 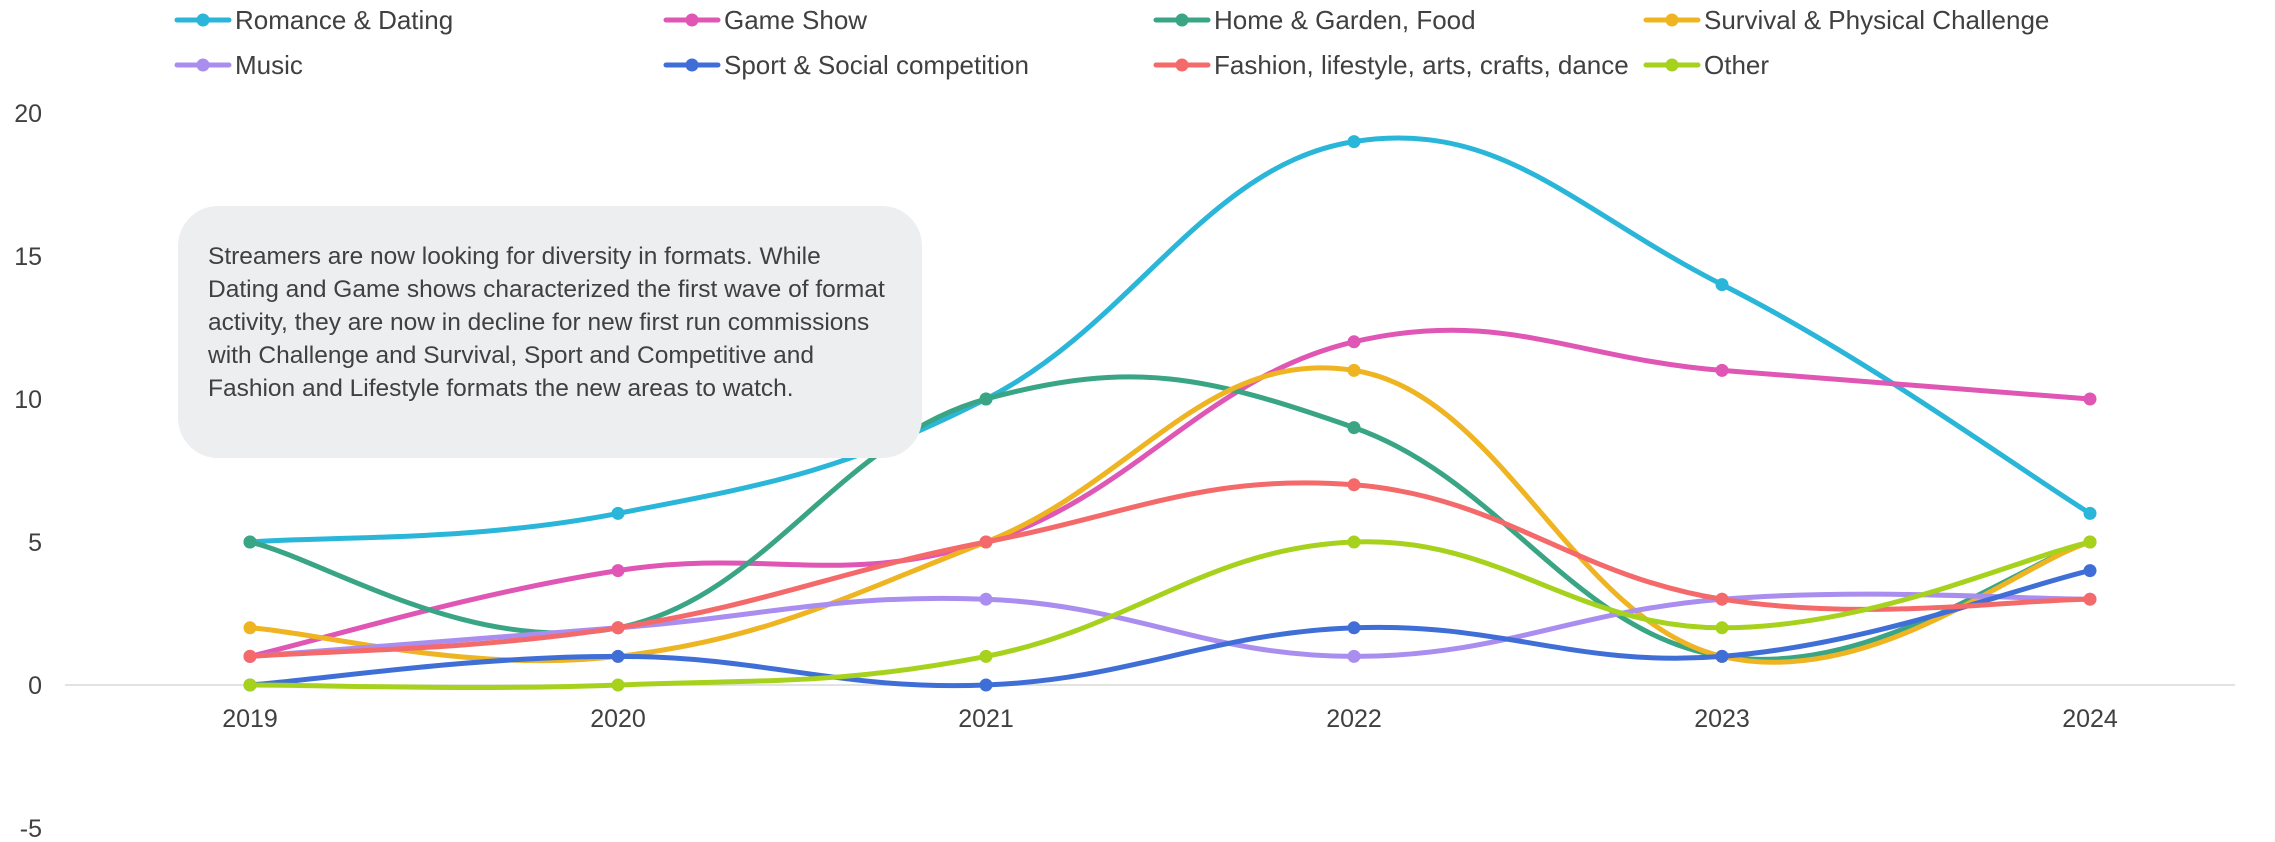 I want to click on x-tick-label: 2020, so click(x=618, y=719).